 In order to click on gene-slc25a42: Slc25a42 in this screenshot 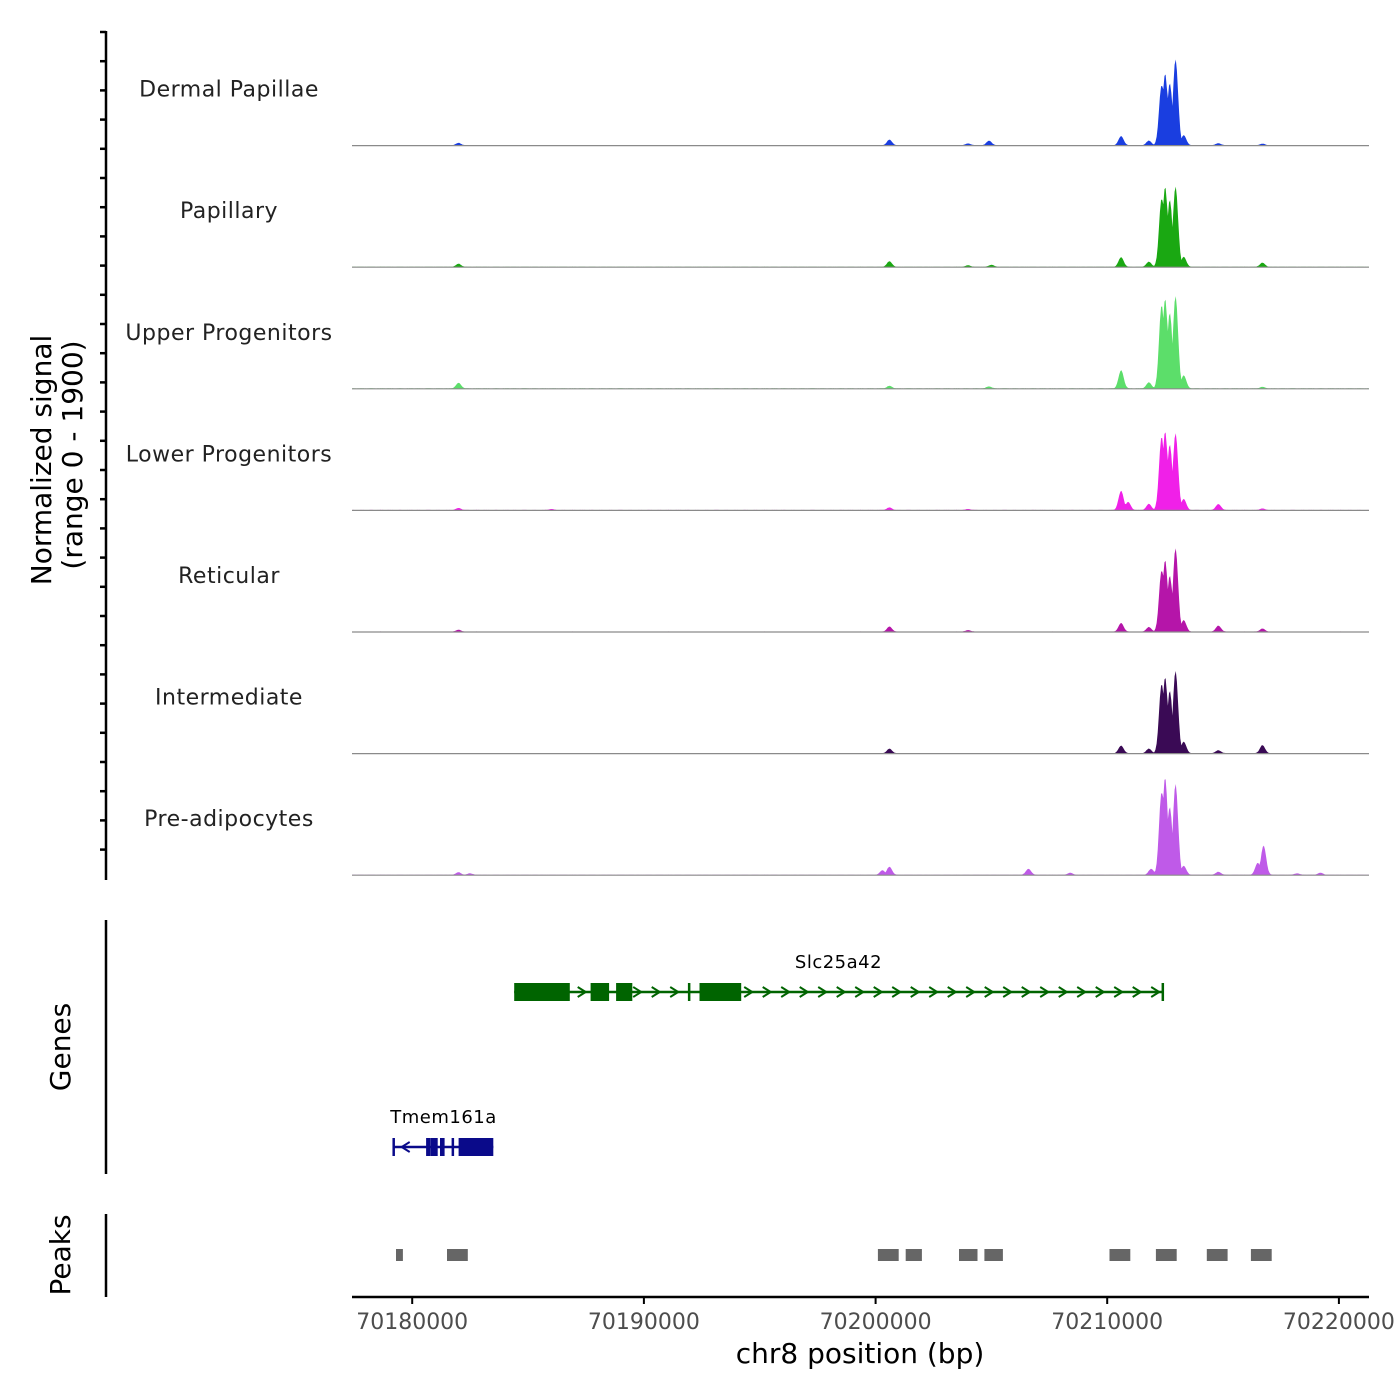, I will do `click(839, 976)`.